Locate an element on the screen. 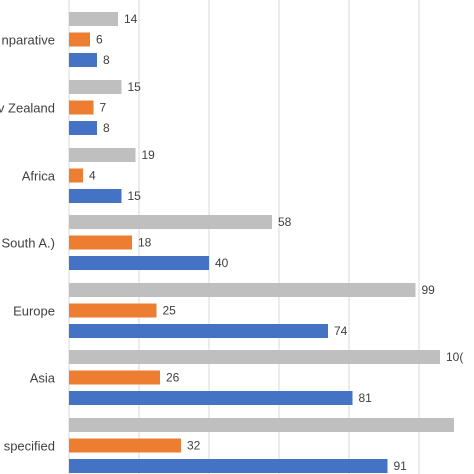 The width and height of the screenshot is (474, 474). value-label: 18 is located at coordinates (145, 243).